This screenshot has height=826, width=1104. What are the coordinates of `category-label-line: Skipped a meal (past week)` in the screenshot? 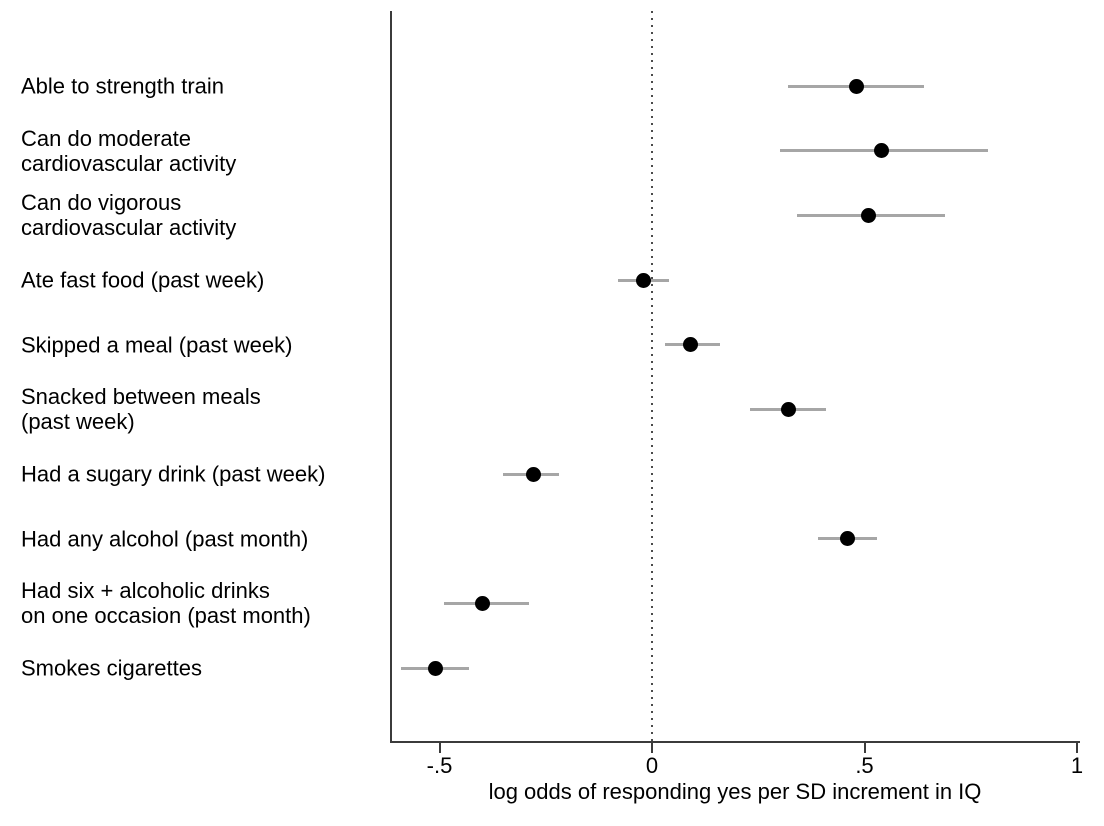 It's located at (157, 345).